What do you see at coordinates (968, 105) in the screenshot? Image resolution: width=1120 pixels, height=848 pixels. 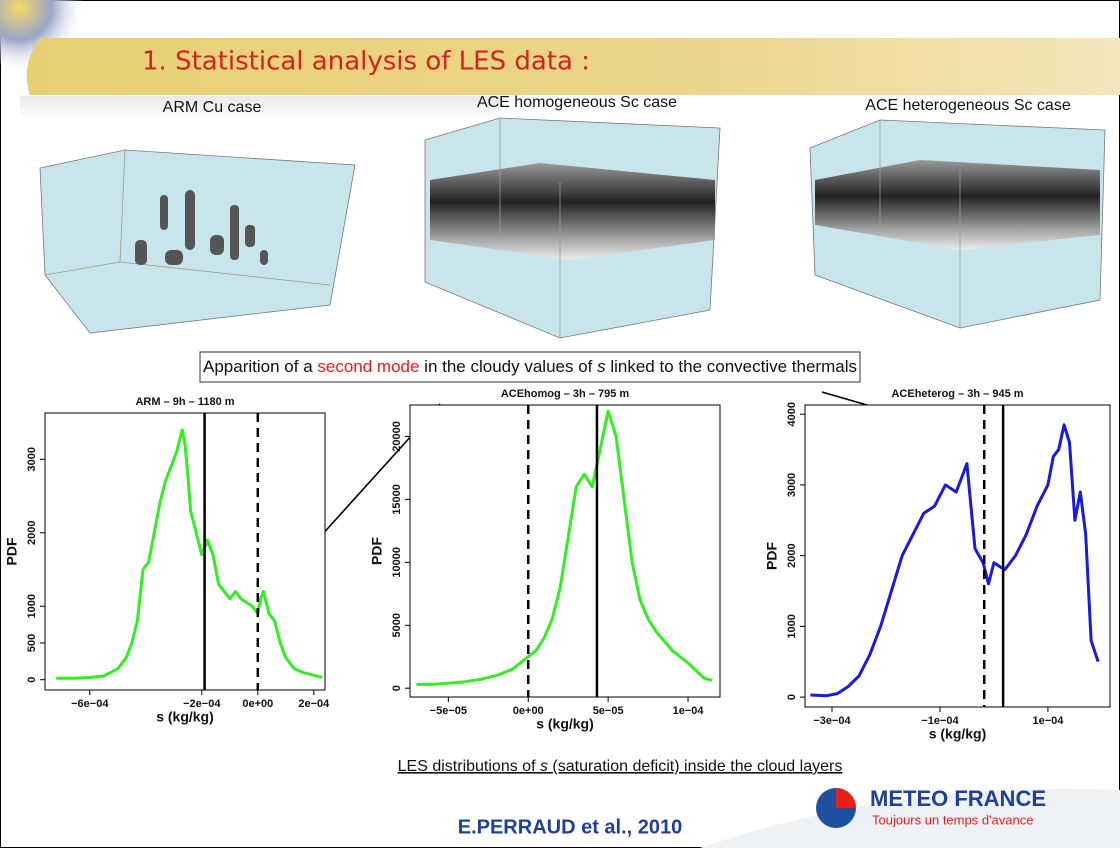 I see `panel-label: ACE heterogeneous Sc case` at bounding box center [968, 105].